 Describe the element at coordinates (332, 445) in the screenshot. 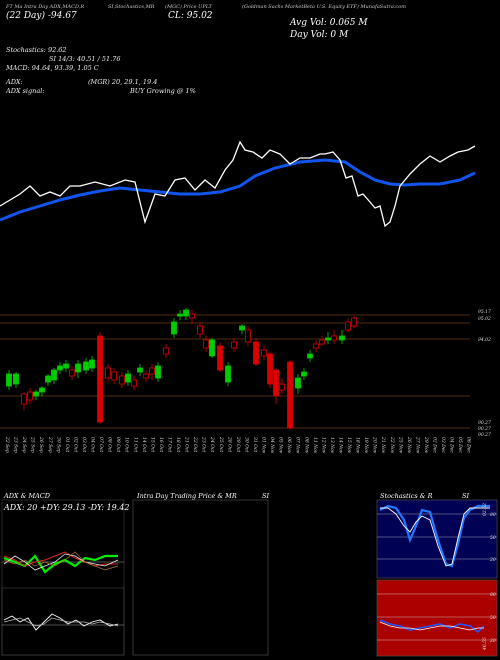

I see `date-tick-label: 13 Nov` at that location.